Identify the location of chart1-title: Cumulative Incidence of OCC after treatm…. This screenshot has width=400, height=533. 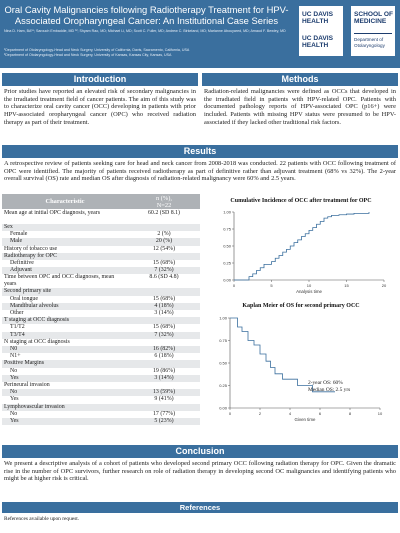
(301, 201).